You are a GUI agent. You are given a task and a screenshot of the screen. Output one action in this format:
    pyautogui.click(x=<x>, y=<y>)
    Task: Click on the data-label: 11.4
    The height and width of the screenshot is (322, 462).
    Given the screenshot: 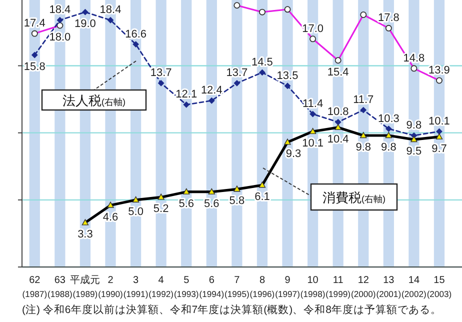 What is the action you would take?
    pyautogui.click(x=313, y=104)
    